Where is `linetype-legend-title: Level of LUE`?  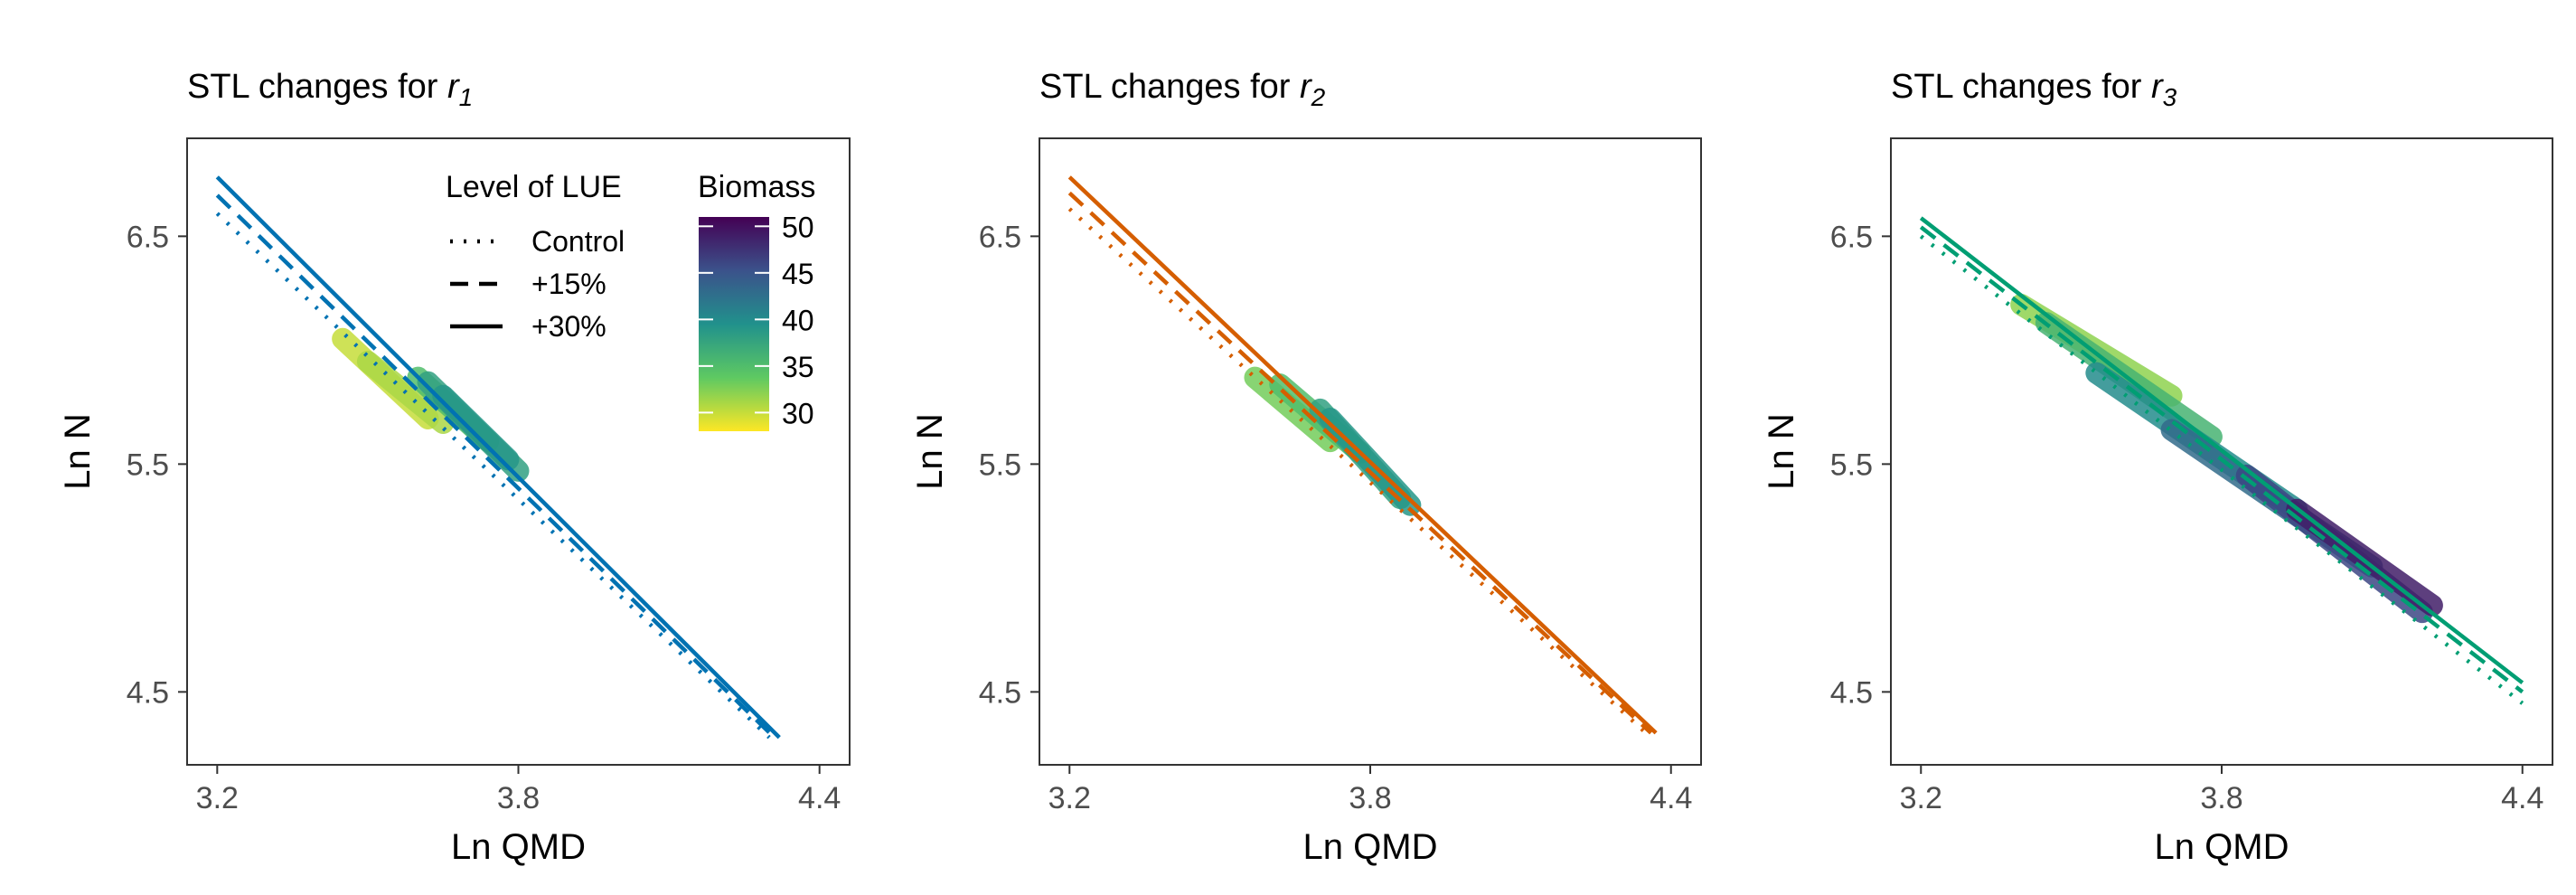
linetype-legend-title: Level of LUE is located at coordinates (534, 187).